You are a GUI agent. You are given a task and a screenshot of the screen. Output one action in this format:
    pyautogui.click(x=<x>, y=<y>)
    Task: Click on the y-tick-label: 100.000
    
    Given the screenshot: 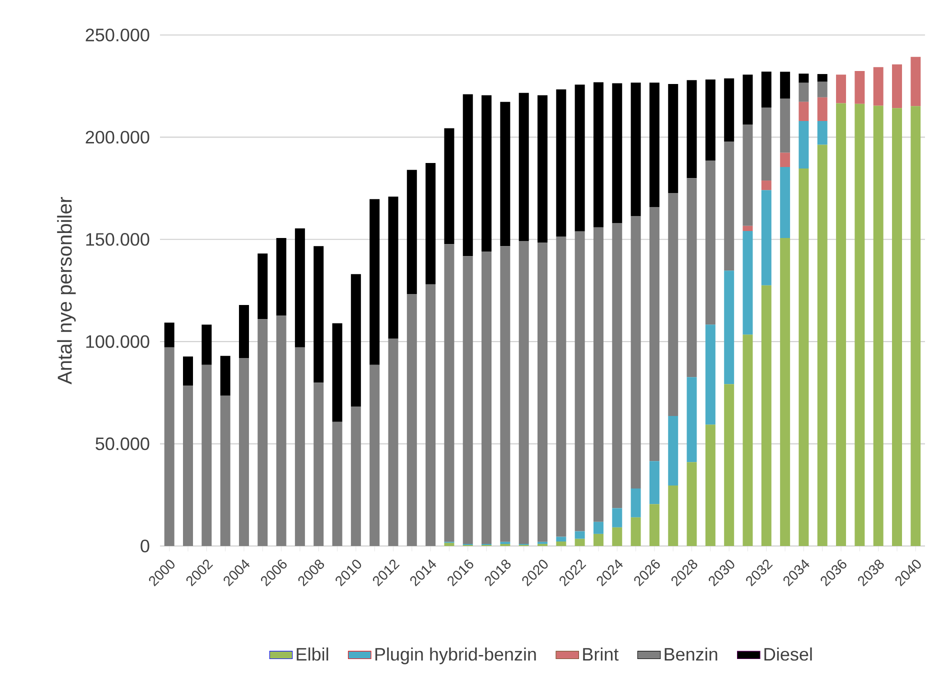 What is the action you would take?
    pyautogui.click(x=118, y=341)
    